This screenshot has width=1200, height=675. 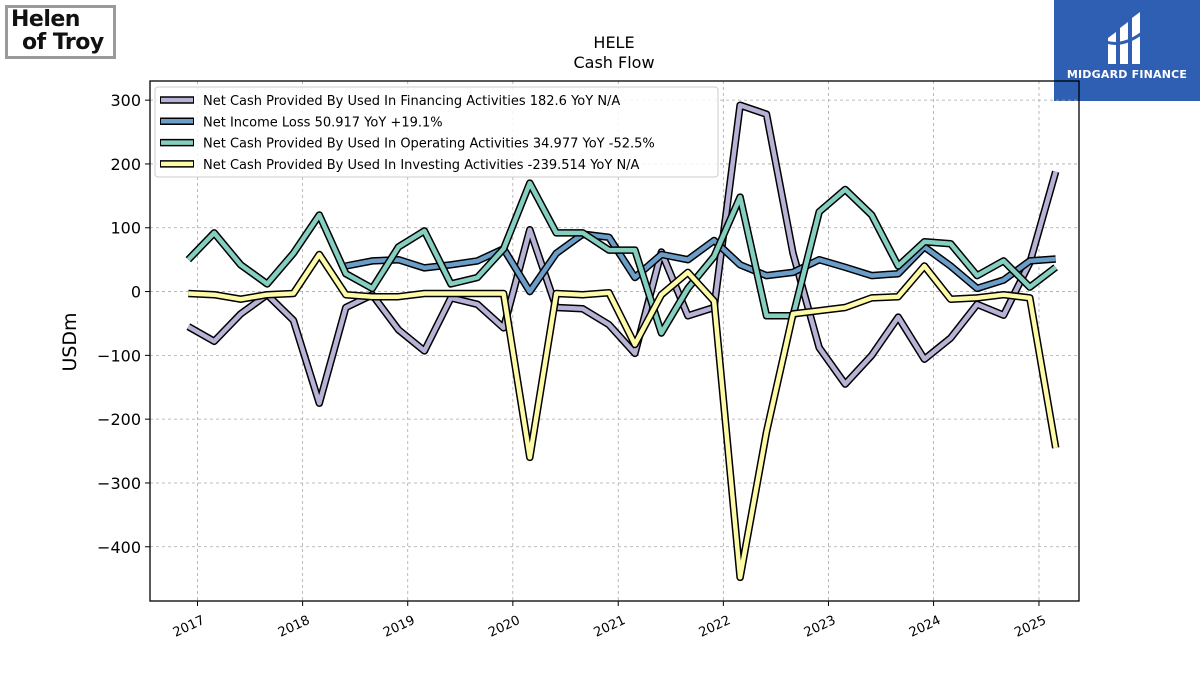 I want to click on x-tick-label: 2017, so click(x=189, y=627).